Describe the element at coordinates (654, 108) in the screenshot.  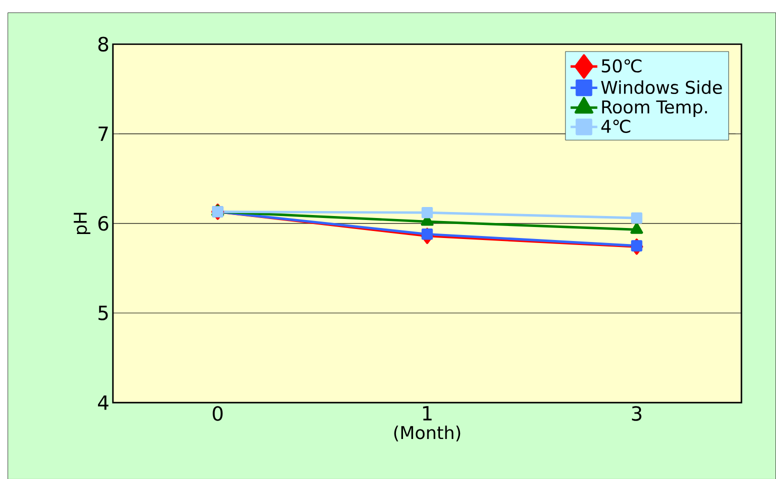
I see `legend-label: Room Temp.` at that location.